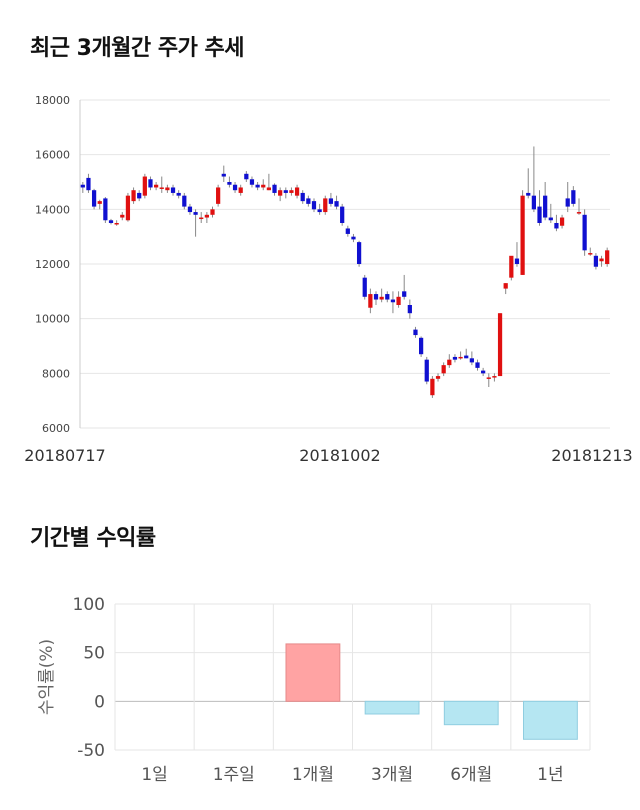 The image size is (640, 810). I want to click on returns-y-axis: 100 50 0 -50, so click(89, 678).